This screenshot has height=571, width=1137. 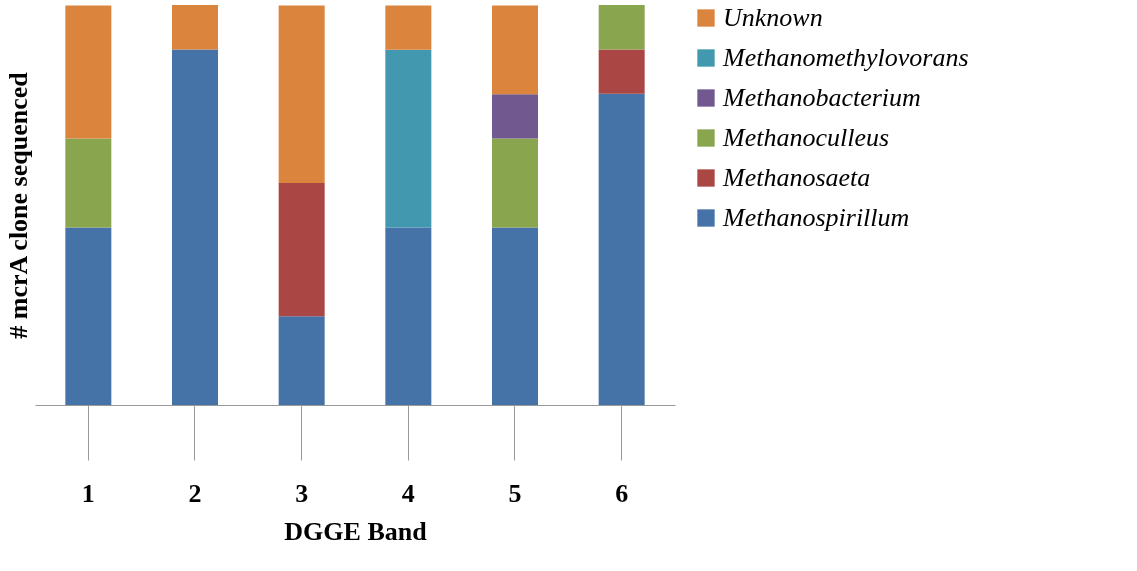 What do you see at coordinates (195, 493) in the screenshot?
I see `x-tick-label: 2` at bounding box center [195, 493].